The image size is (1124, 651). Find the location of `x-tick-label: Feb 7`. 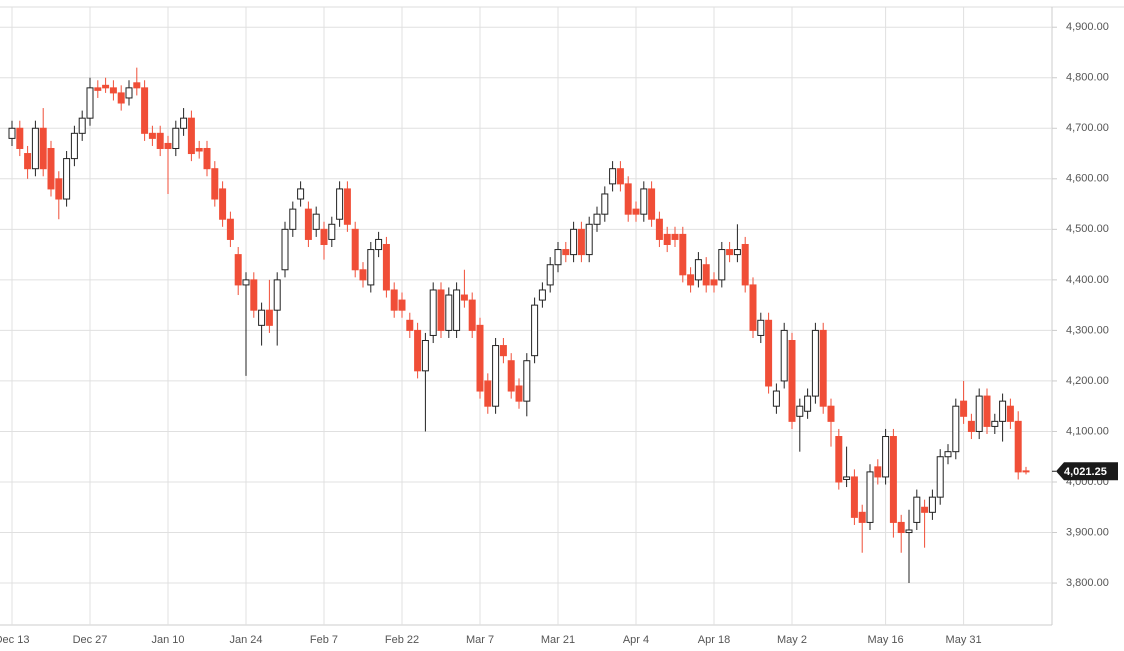

x-tick-label: Feb 7 is located at coordinates (324, 640).